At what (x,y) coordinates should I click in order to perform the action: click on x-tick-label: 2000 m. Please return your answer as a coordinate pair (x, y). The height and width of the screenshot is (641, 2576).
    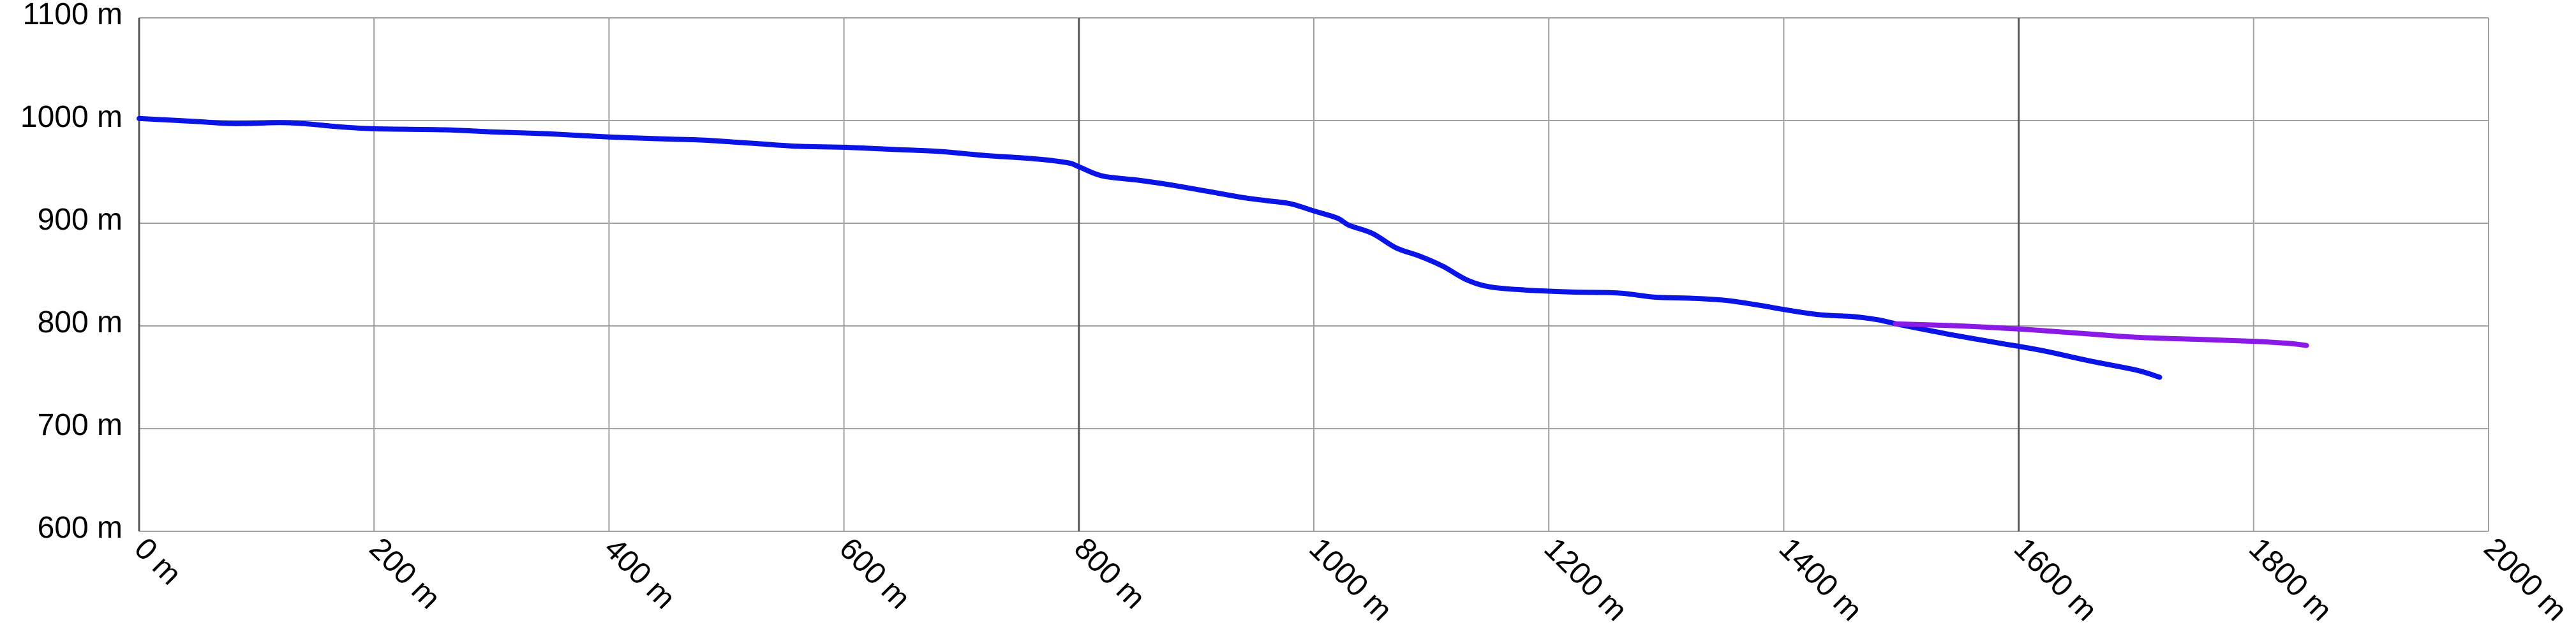
    Looking at the image, I should click on (2525, 579).